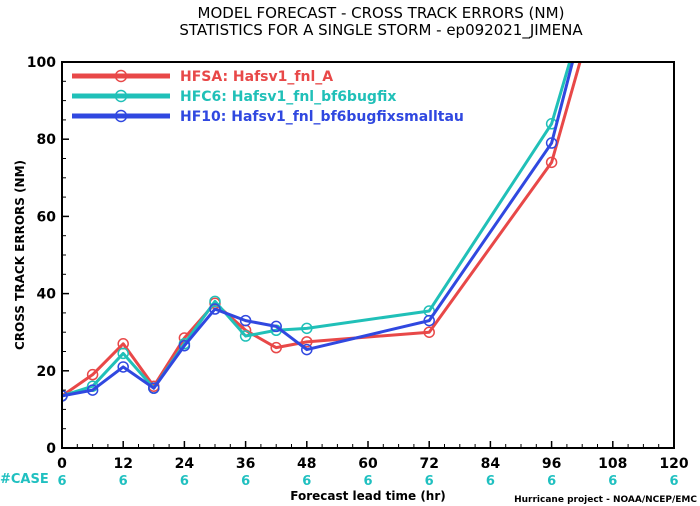  Describe the element at coordinates (368, 496) in the screenshot. I see `x-axis-label: Forecast lead time (hr)` at that location.